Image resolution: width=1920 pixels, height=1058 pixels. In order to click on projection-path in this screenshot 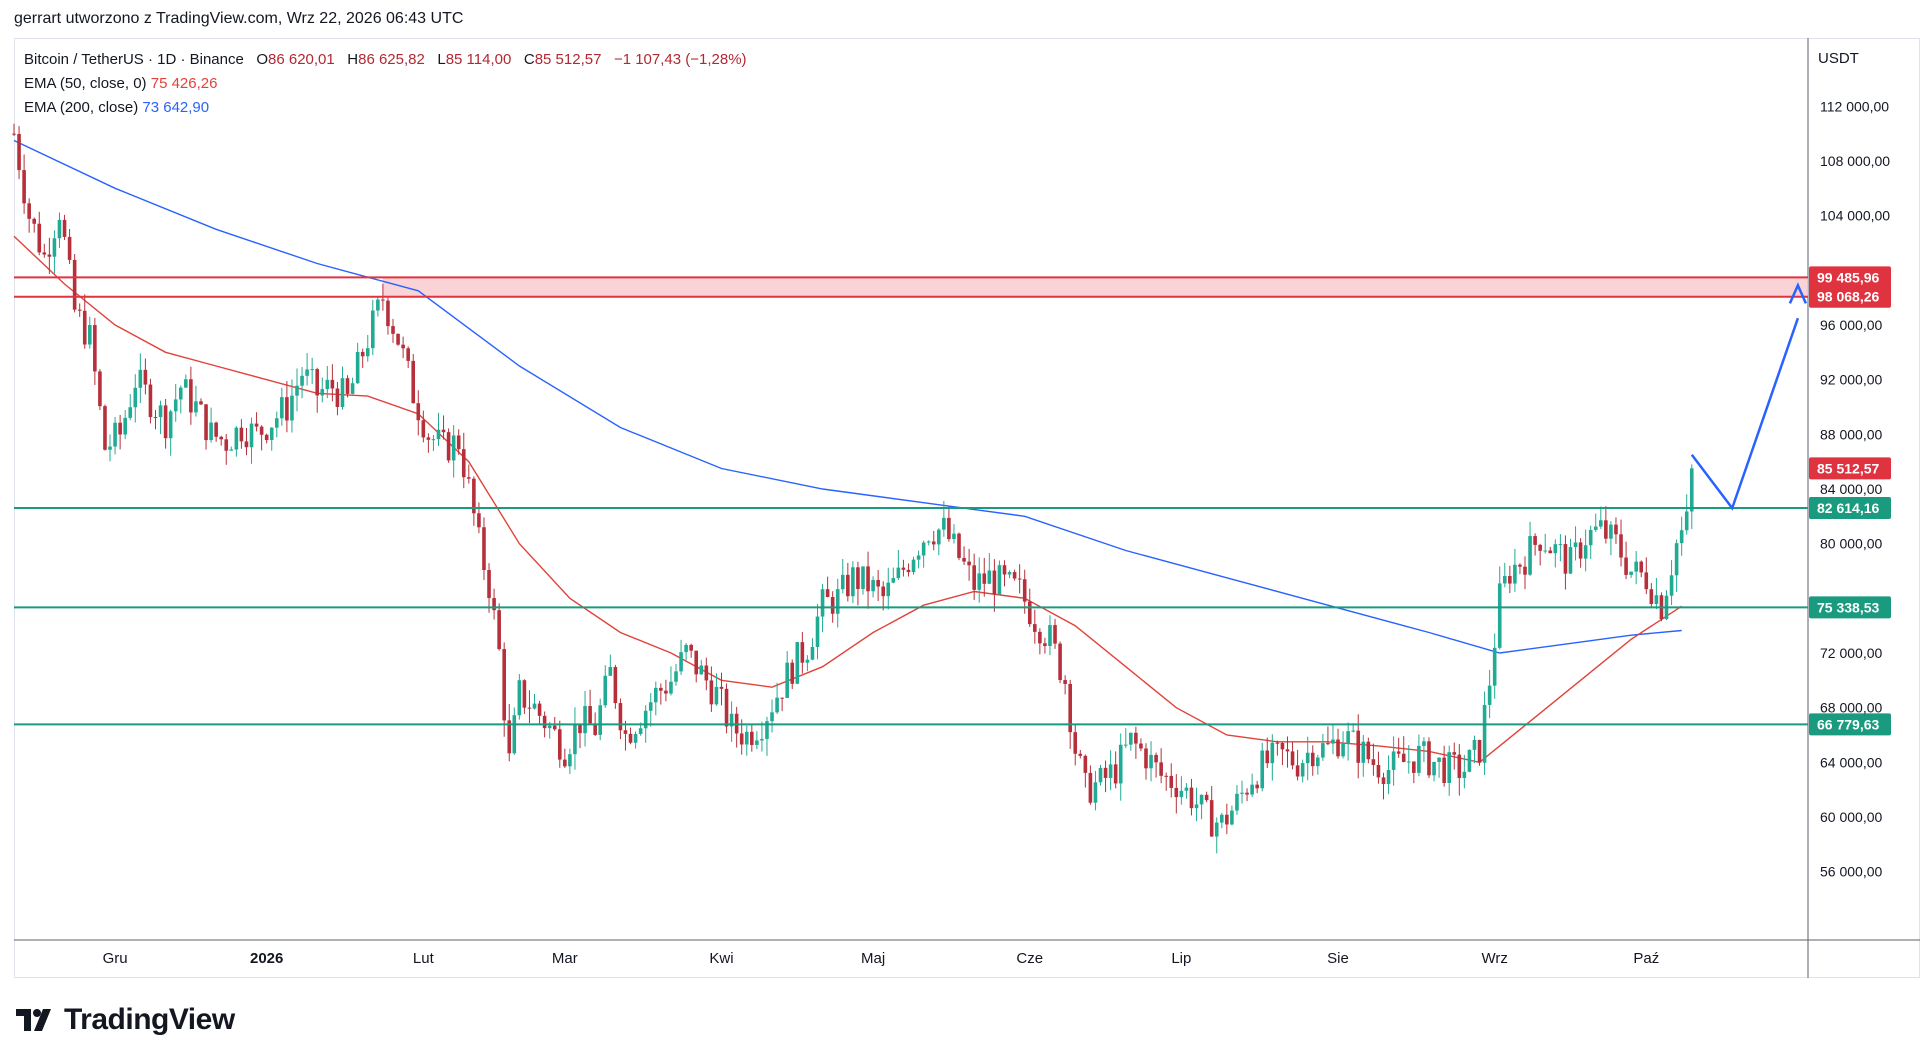, I will do `click(1745, 414)`.